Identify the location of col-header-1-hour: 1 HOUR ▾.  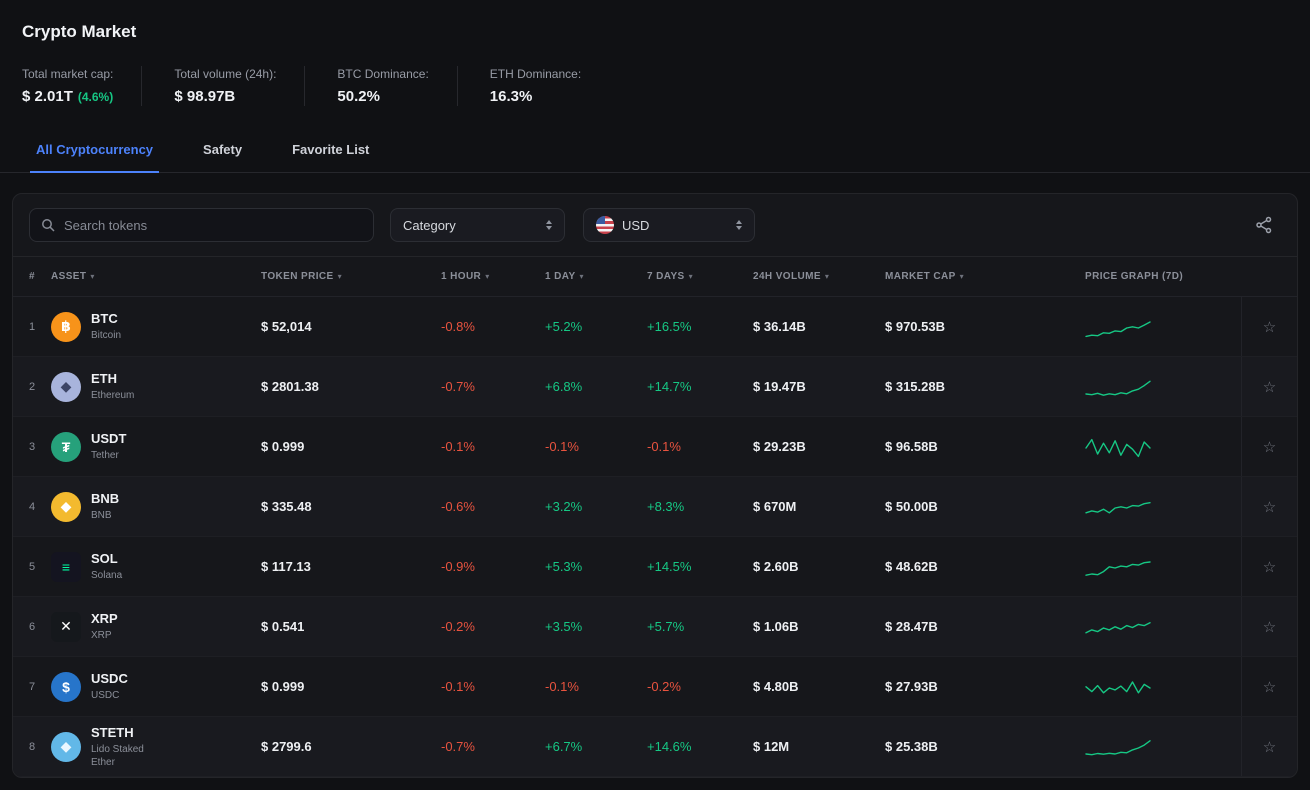
(465, 276).